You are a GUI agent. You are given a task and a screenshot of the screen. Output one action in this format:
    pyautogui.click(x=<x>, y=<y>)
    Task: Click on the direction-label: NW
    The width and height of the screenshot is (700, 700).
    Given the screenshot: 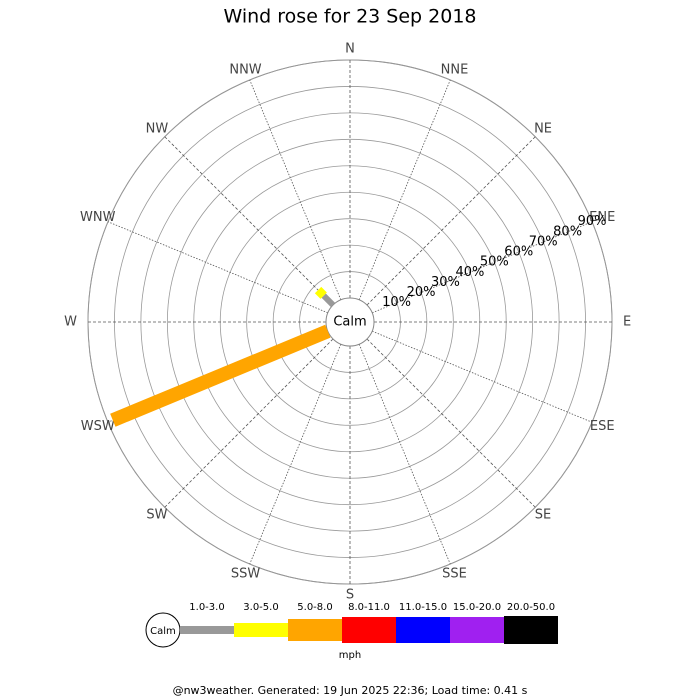 What is the action you would take?
    pyautogui.click(x=157, y=128)
    